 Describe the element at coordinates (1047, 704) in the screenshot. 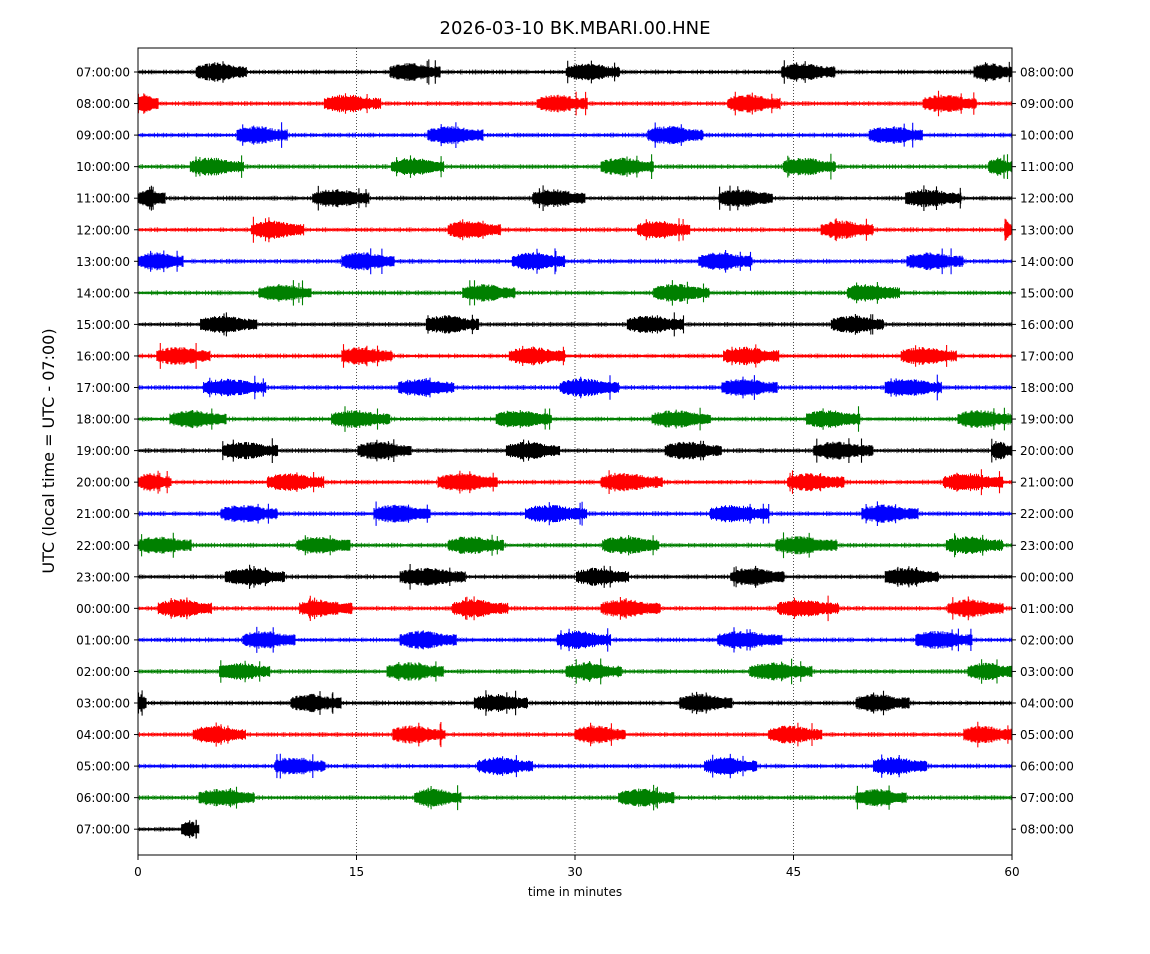

I see `right-time-label: 04:00:00` at that location.